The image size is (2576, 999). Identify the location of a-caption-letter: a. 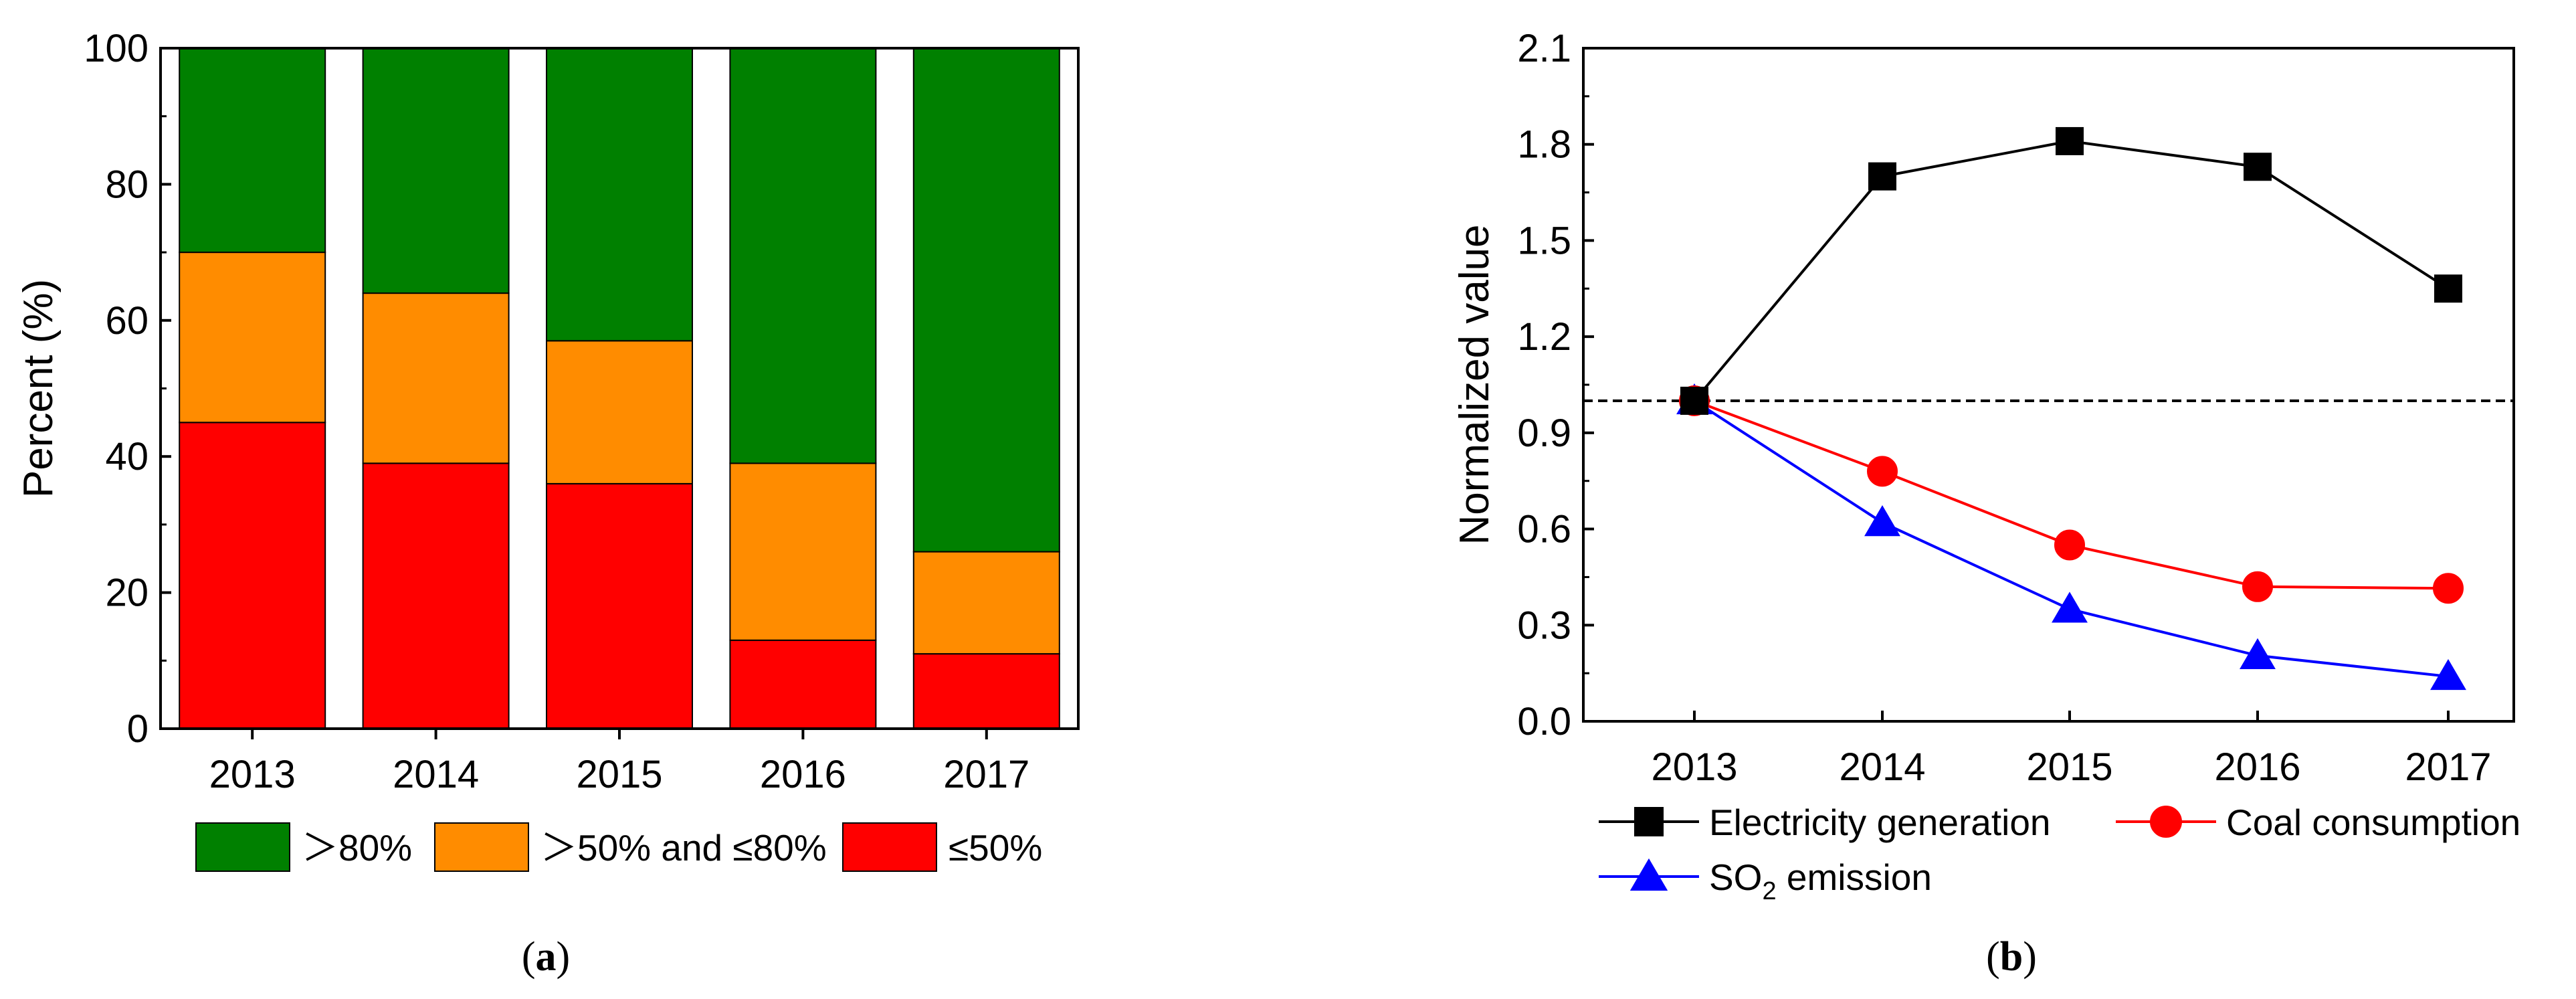
(546, 957).